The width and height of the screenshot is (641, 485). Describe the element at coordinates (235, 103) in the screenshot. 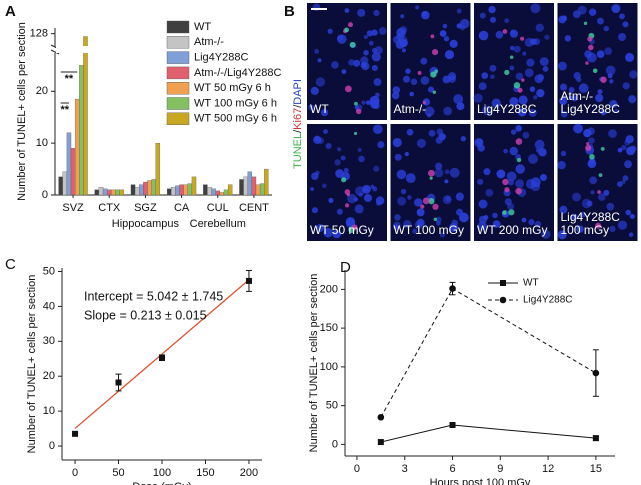

I see `legend-label: WT 100 mGy 6 h` at that location.